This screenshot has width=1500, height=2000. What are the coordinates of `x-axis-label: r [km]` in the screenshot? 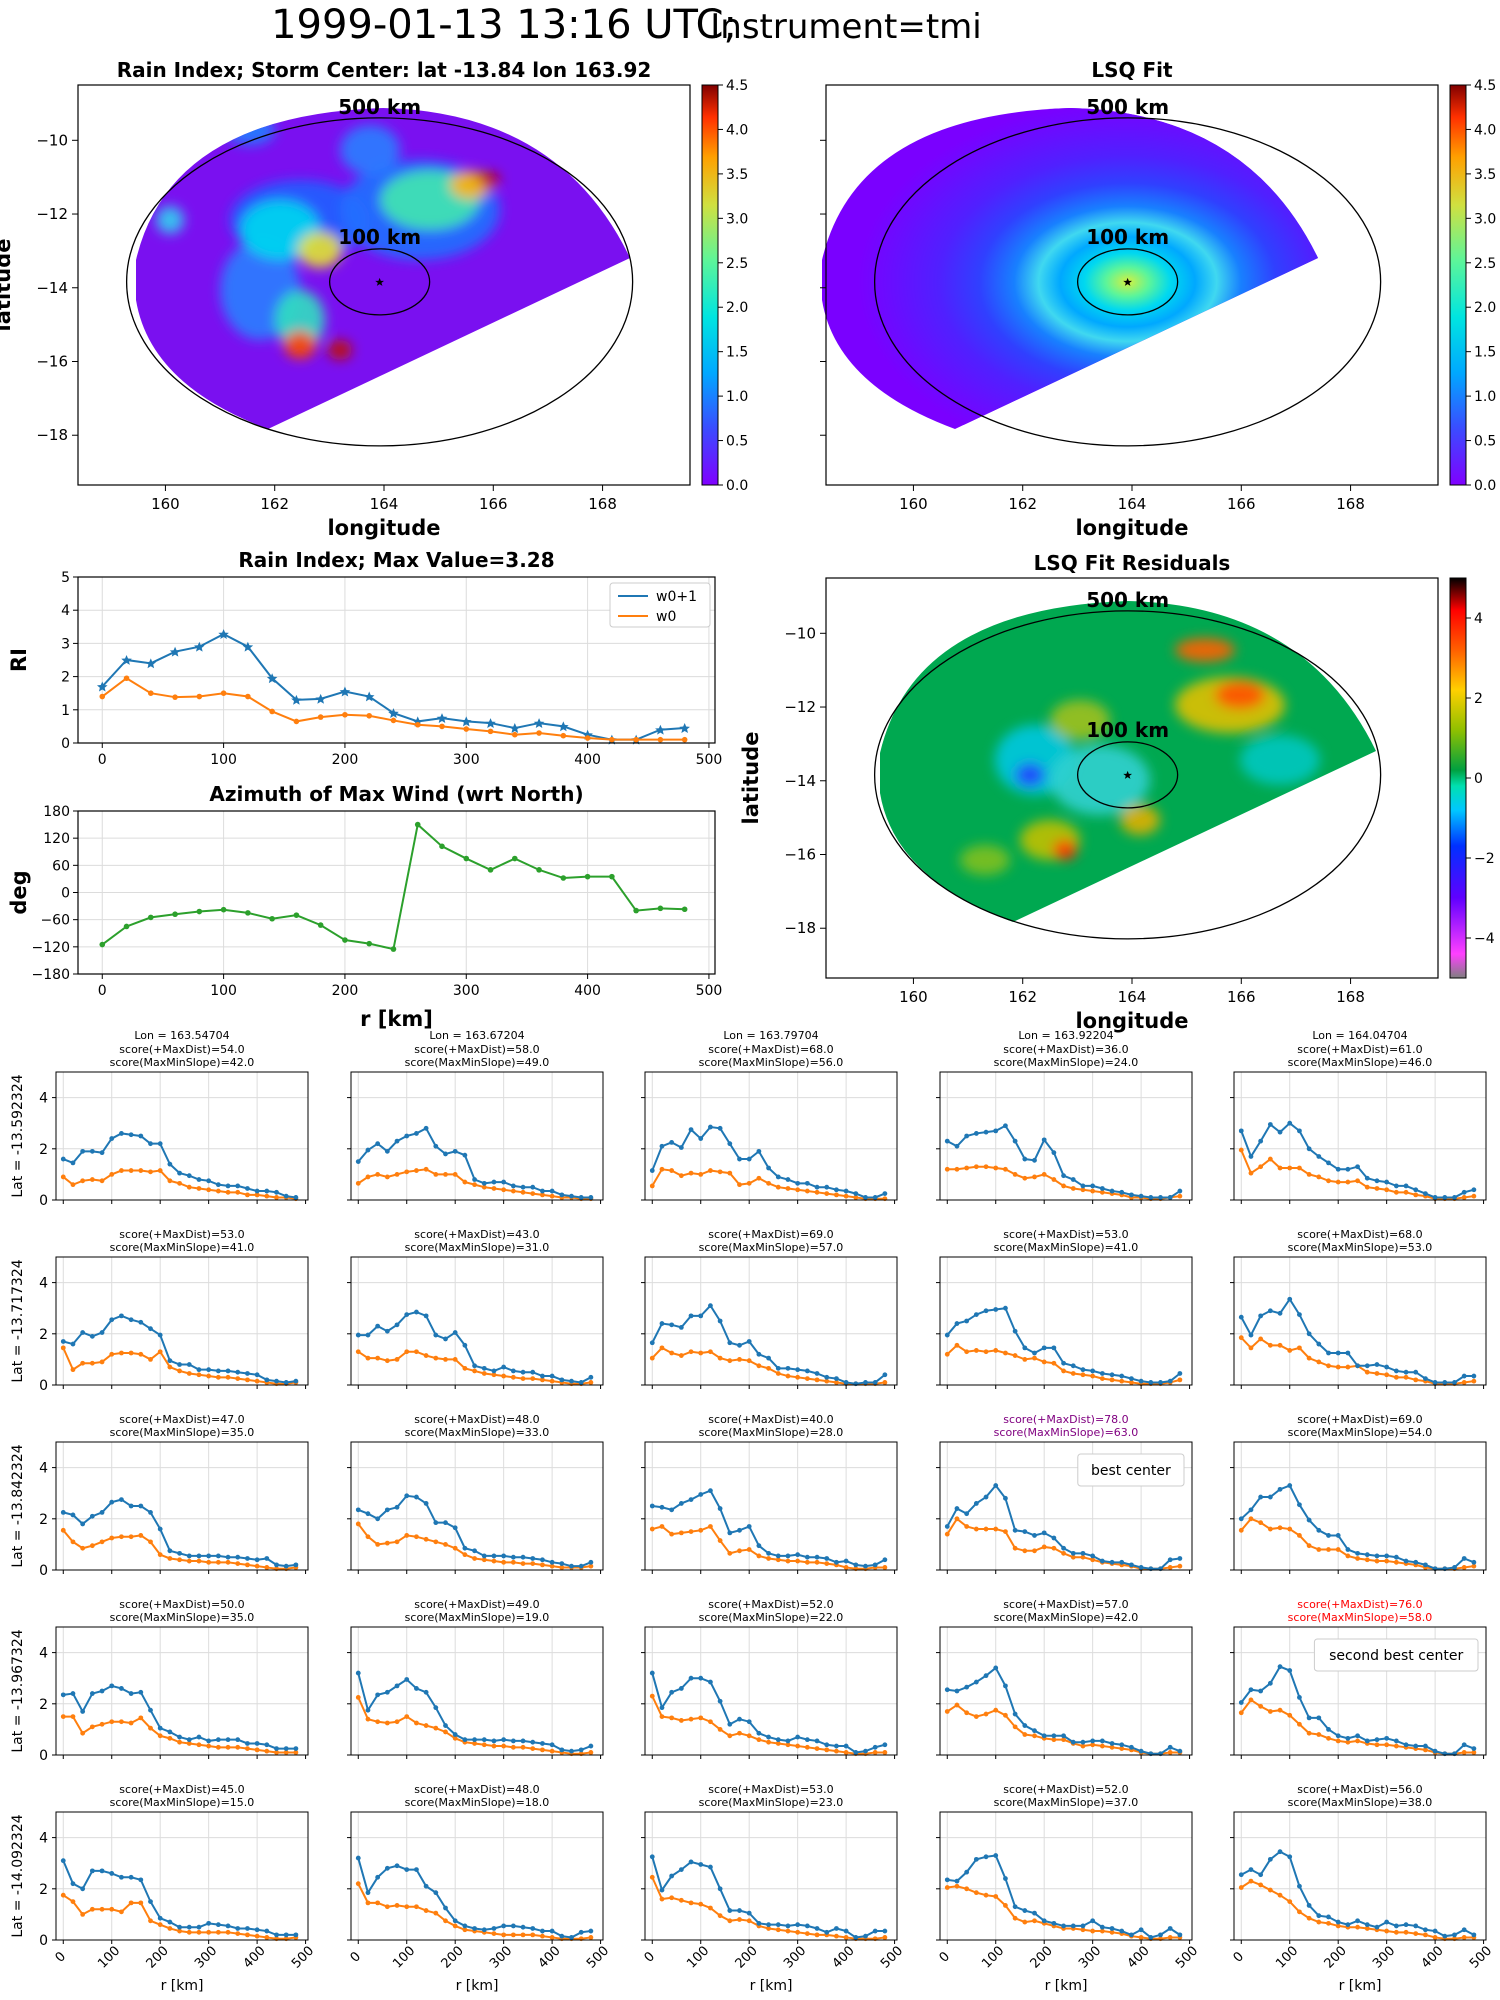 It's located at (396, 1019).